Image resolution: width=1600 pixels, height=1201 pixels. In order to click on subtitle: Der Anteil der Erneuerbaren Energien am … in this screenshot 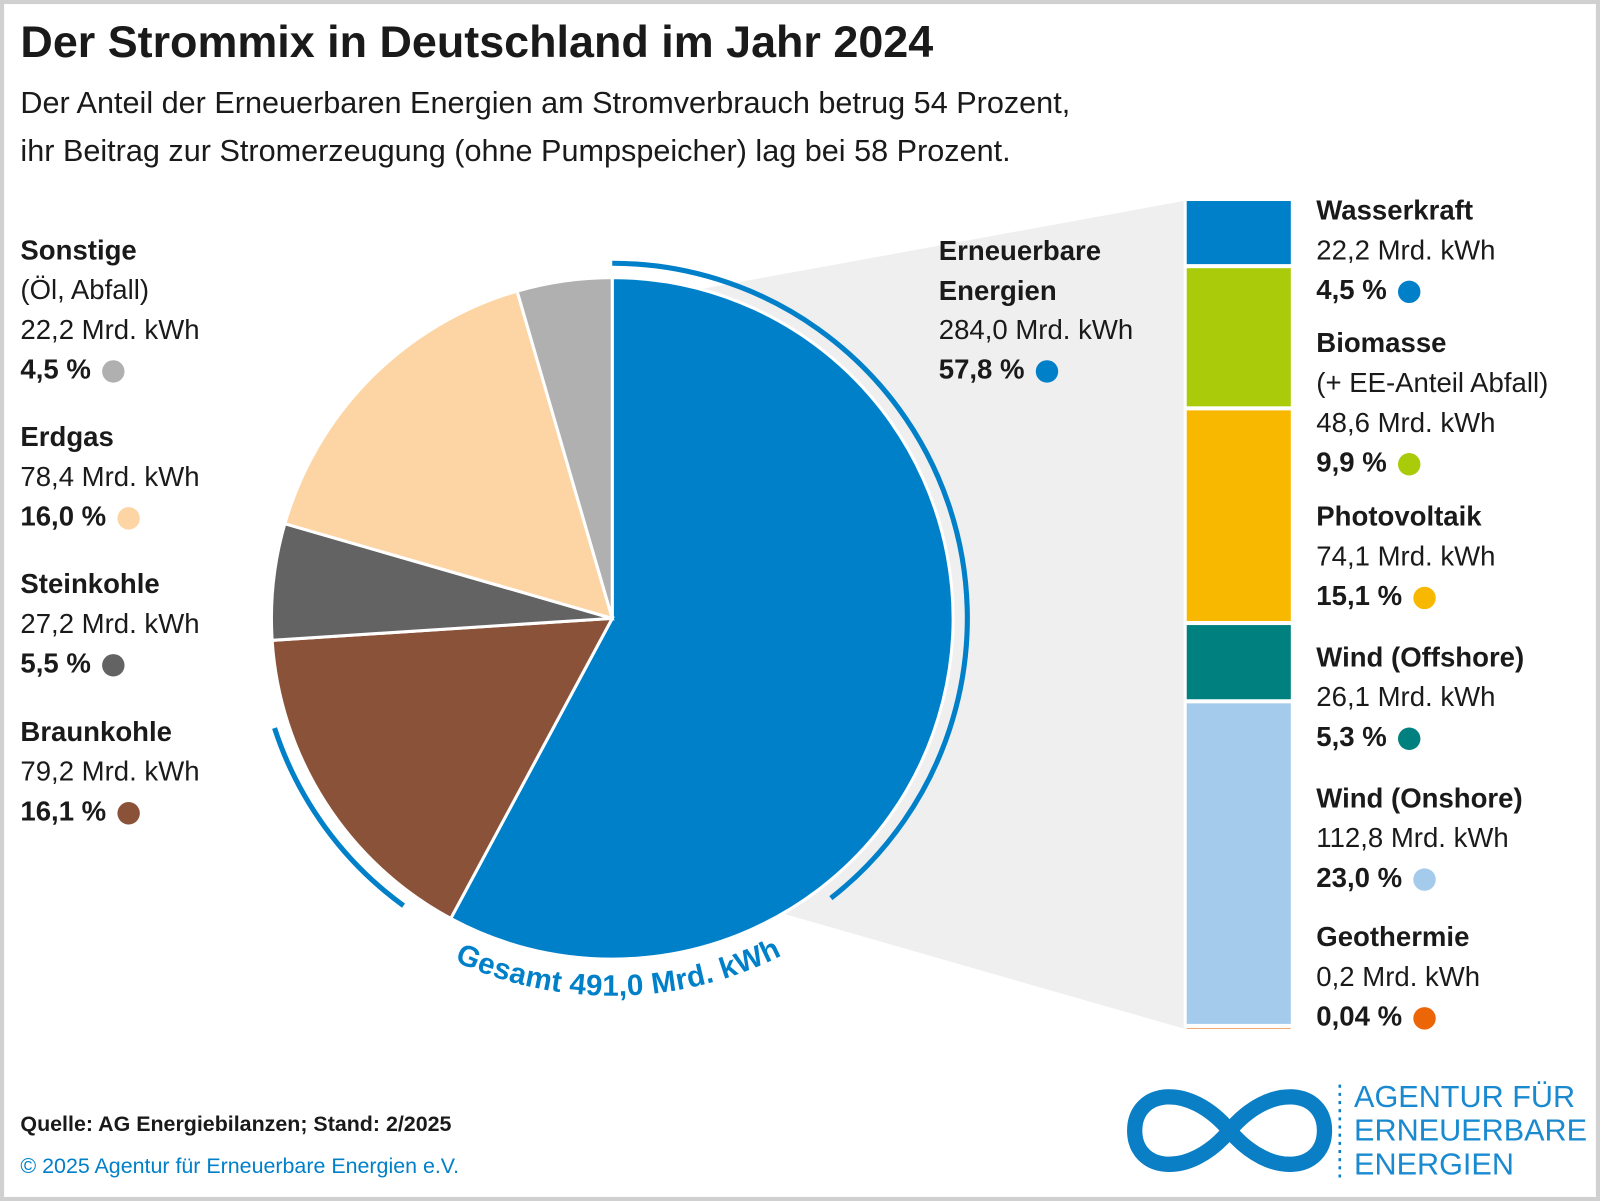, I will do `click(545, 103)`.